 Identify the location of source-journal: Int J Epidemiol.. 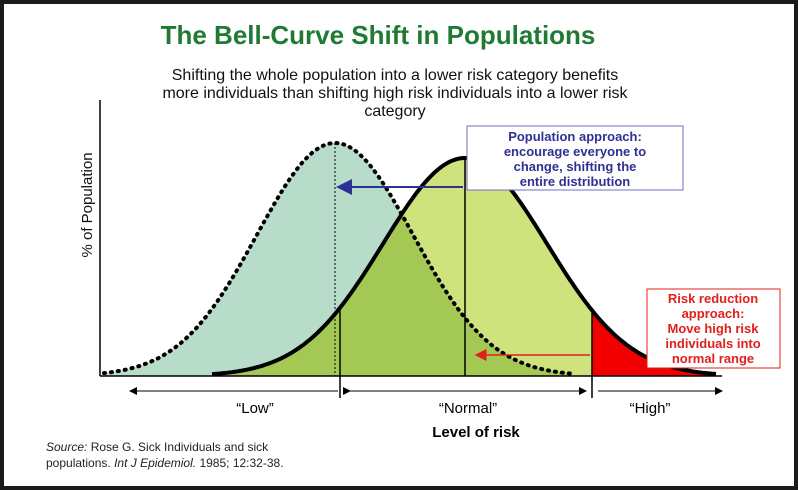
(155, 463).